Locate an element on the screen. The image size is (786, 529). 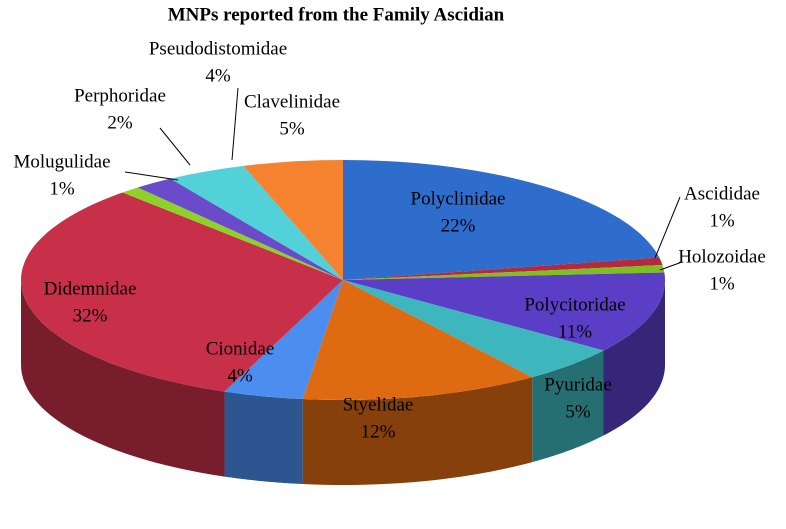
slice-label: Pseudodistomidae is located at coordinates (218, 48).